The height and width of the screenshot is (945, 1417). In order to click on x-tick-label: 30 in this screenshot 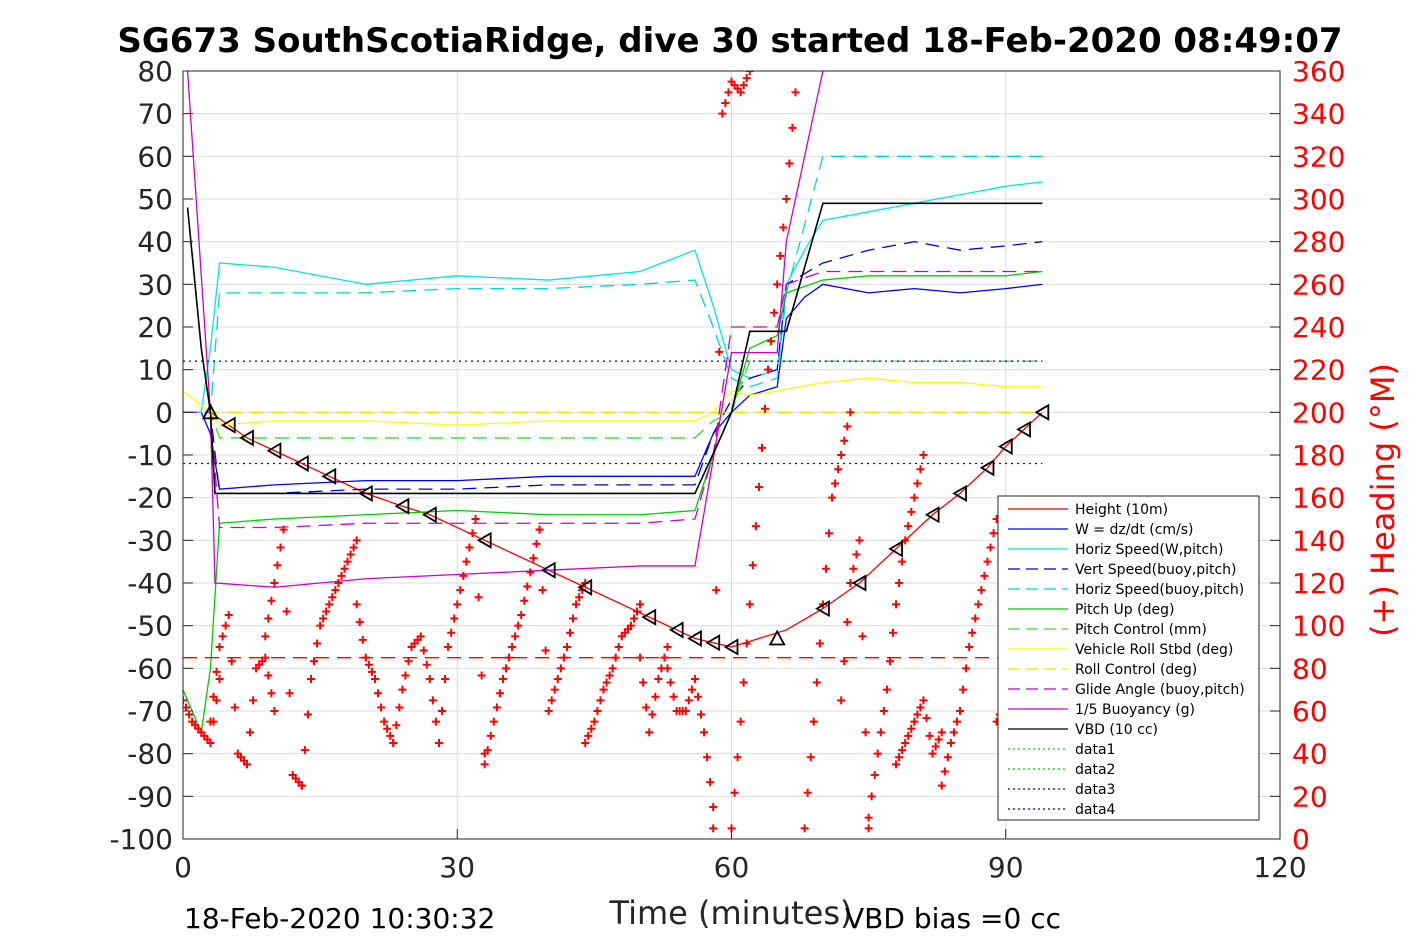, I will do `click(457, 867)`.